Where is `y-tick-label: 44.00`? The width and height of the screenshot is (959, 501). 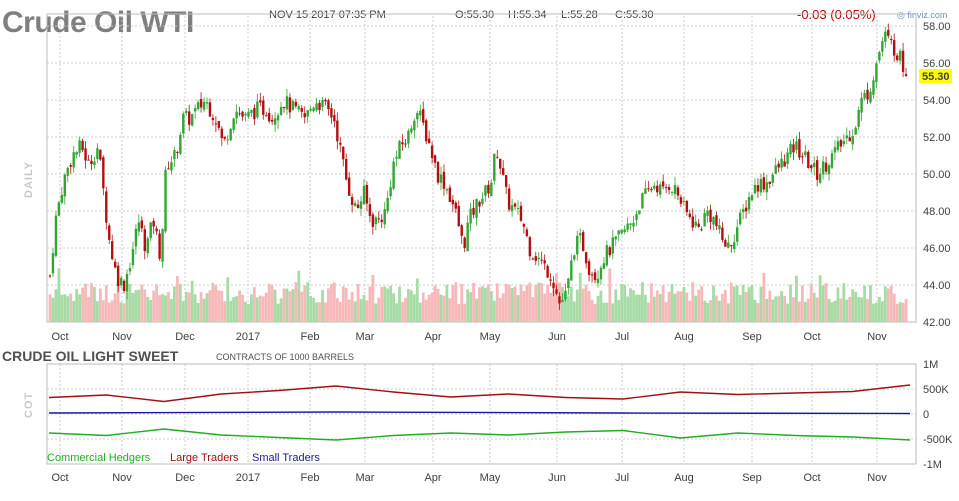 y-tick-label: 44.00 is located at coordinates (937, 286).